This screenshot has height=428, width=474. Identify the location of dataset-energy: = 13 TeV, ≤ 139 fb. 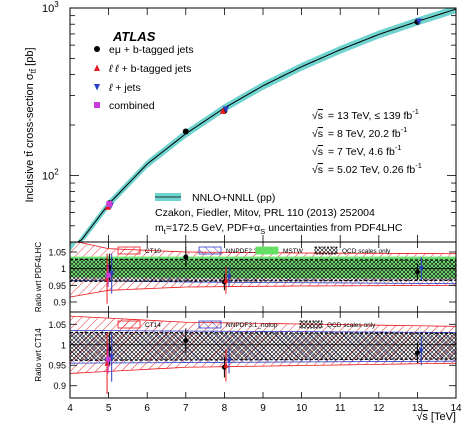
(368, 116).